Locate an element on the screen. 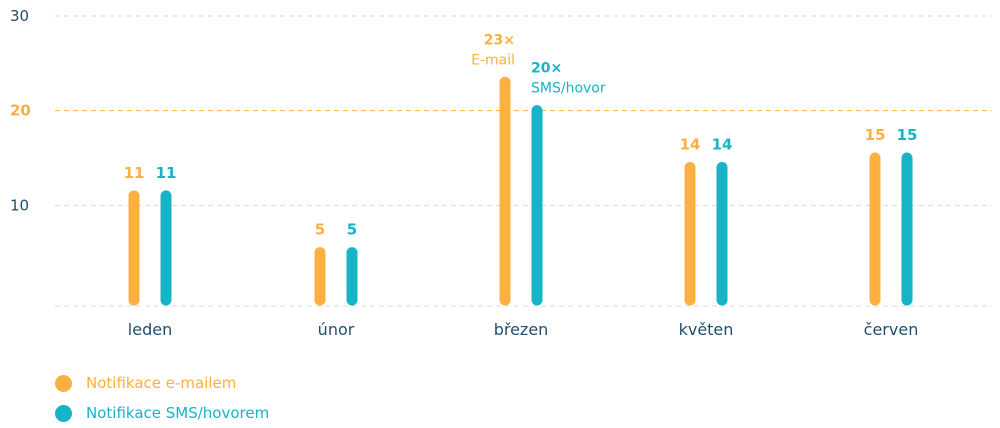 This screenshot has width=1000, height=428. legend-swatch-sms is located at coordinates (63, 413).